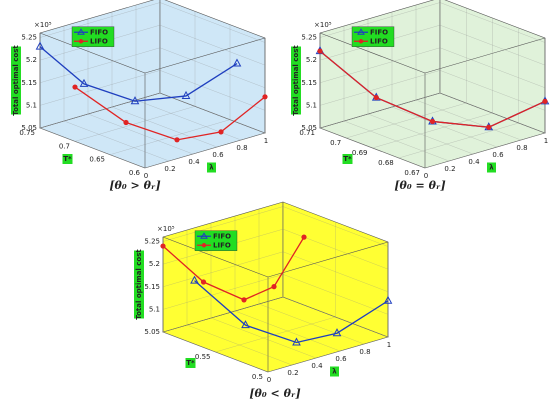  I want to click on x-tick-label: 0.6, so click(341, 359).